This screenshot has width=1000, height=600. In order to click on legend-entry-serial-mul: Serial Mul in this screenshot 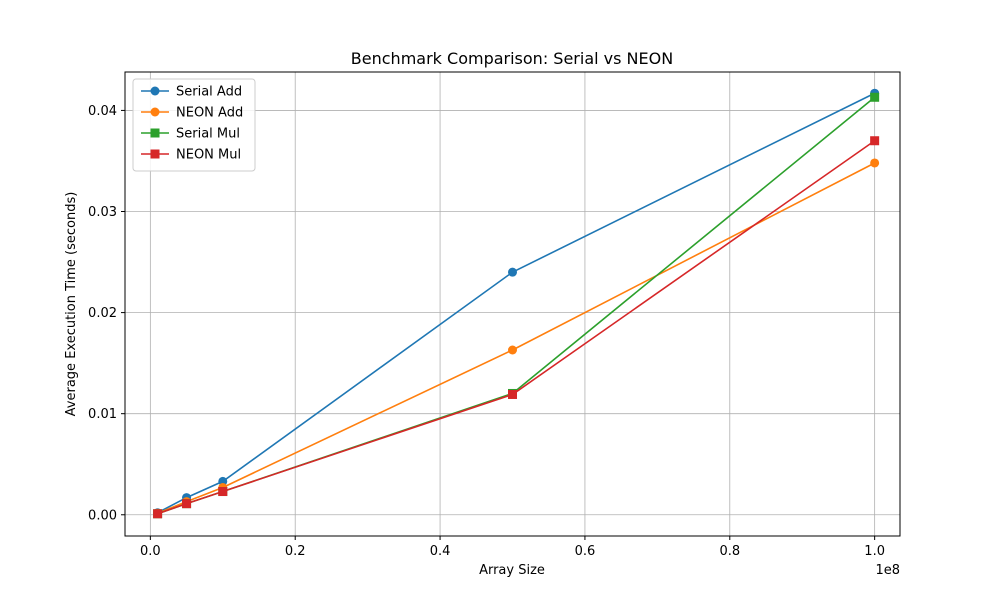, I will do `click(190, 134)`.